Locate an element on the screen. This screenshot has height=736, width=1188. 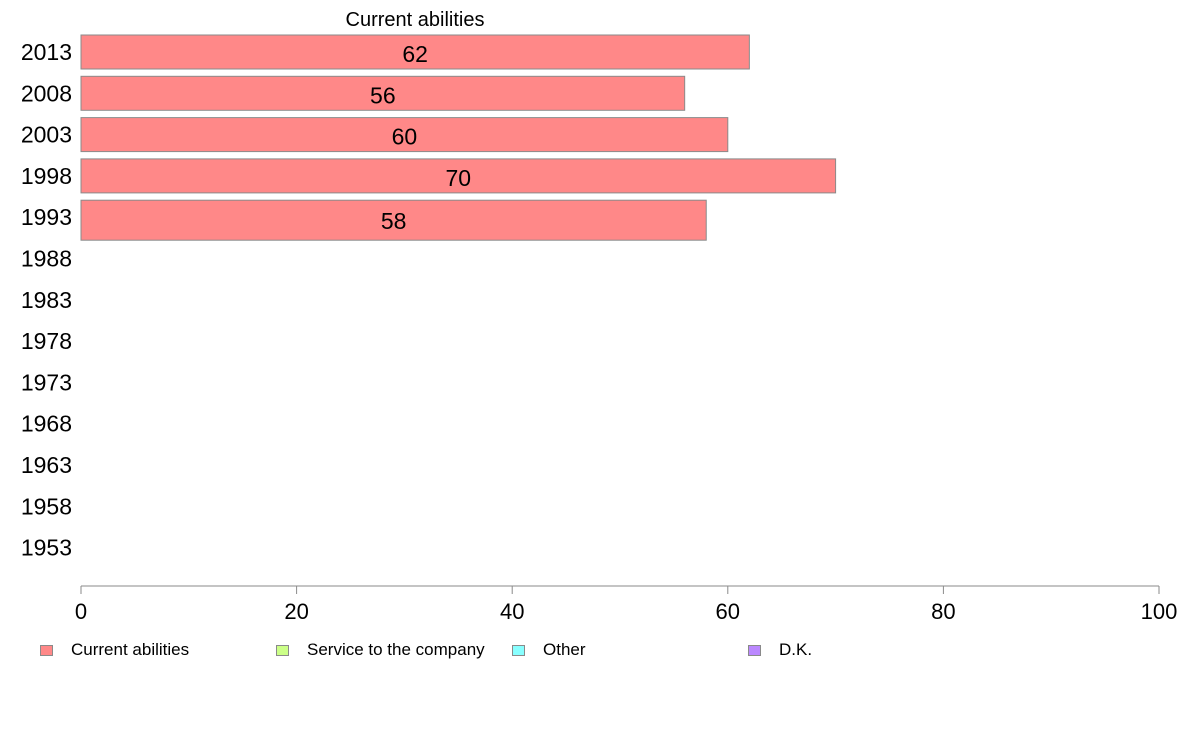
x-tick-label: 100 is located at coordinates (1159, 611).